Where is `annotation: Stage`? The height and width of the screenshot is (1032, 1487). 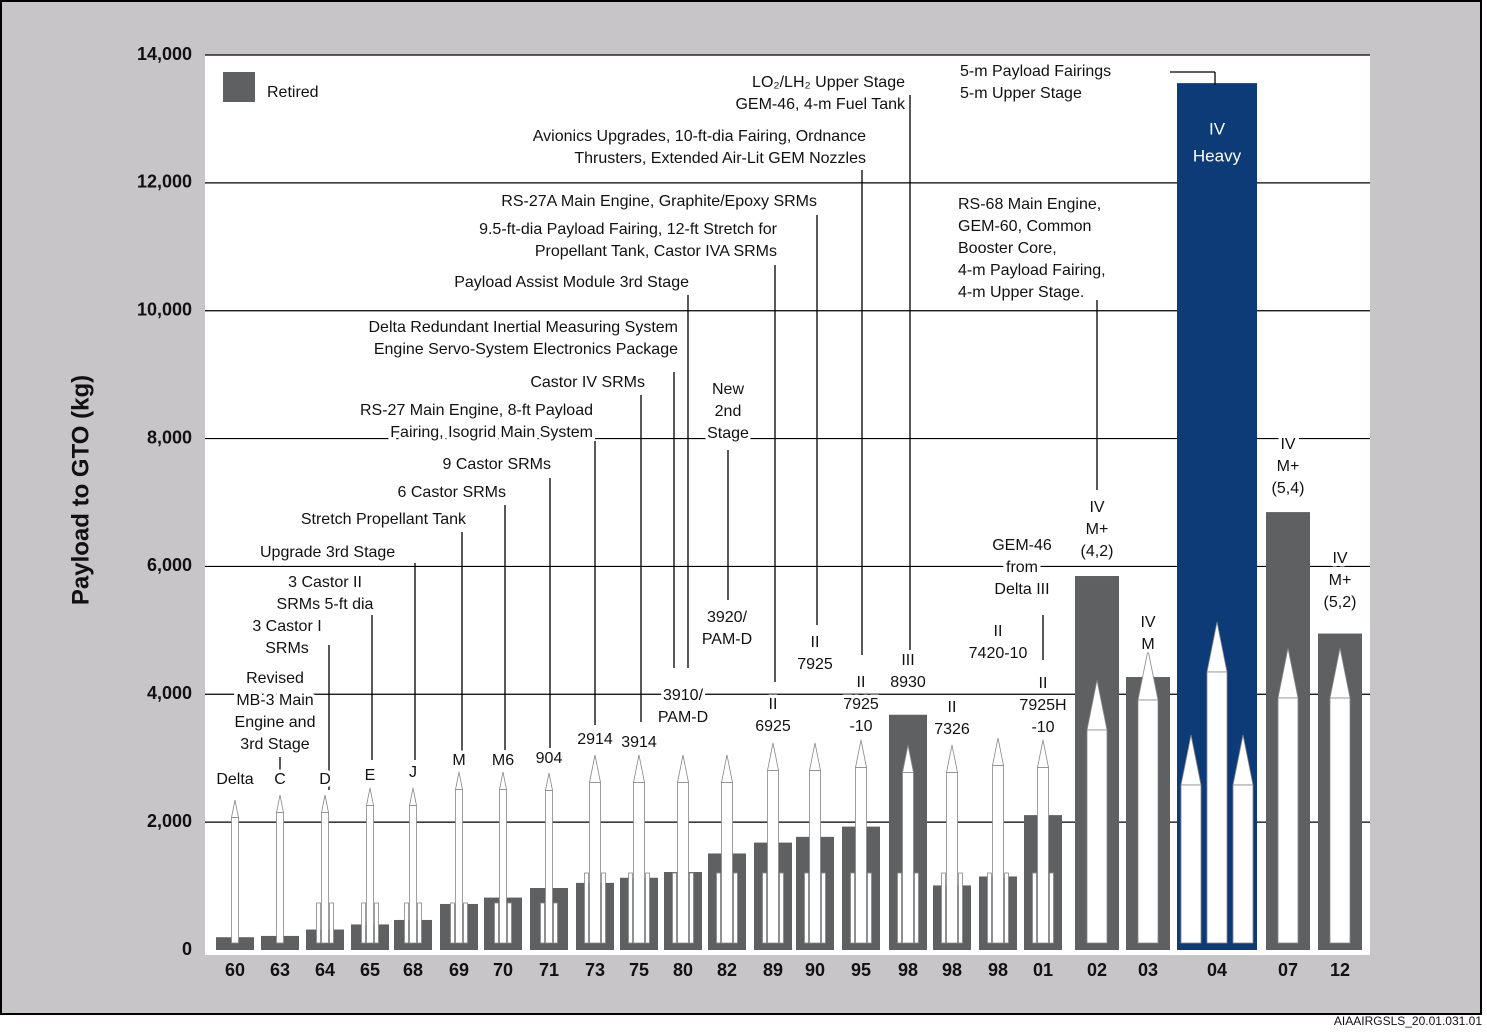 annotation: Stage is located at coordinates (728, 433).